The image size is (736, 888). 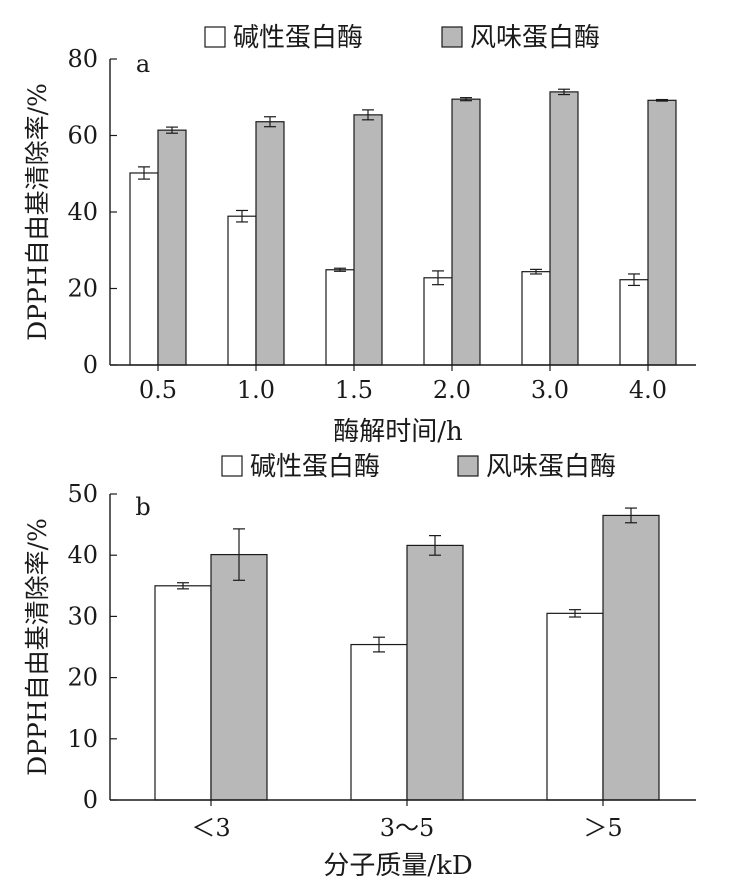 What do you see at coordinates (82, 136) in the screenshot?
I see `y-tick-label: 60` at bounding box center [82, 136].